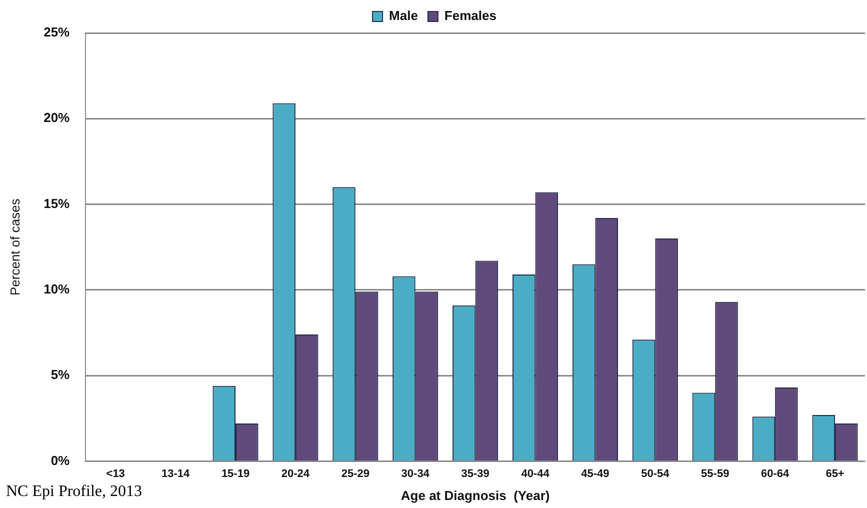  Describe the element at coordinates (655, 474) in the screenshot. I see `x-tick-label: 50-54` at that location.